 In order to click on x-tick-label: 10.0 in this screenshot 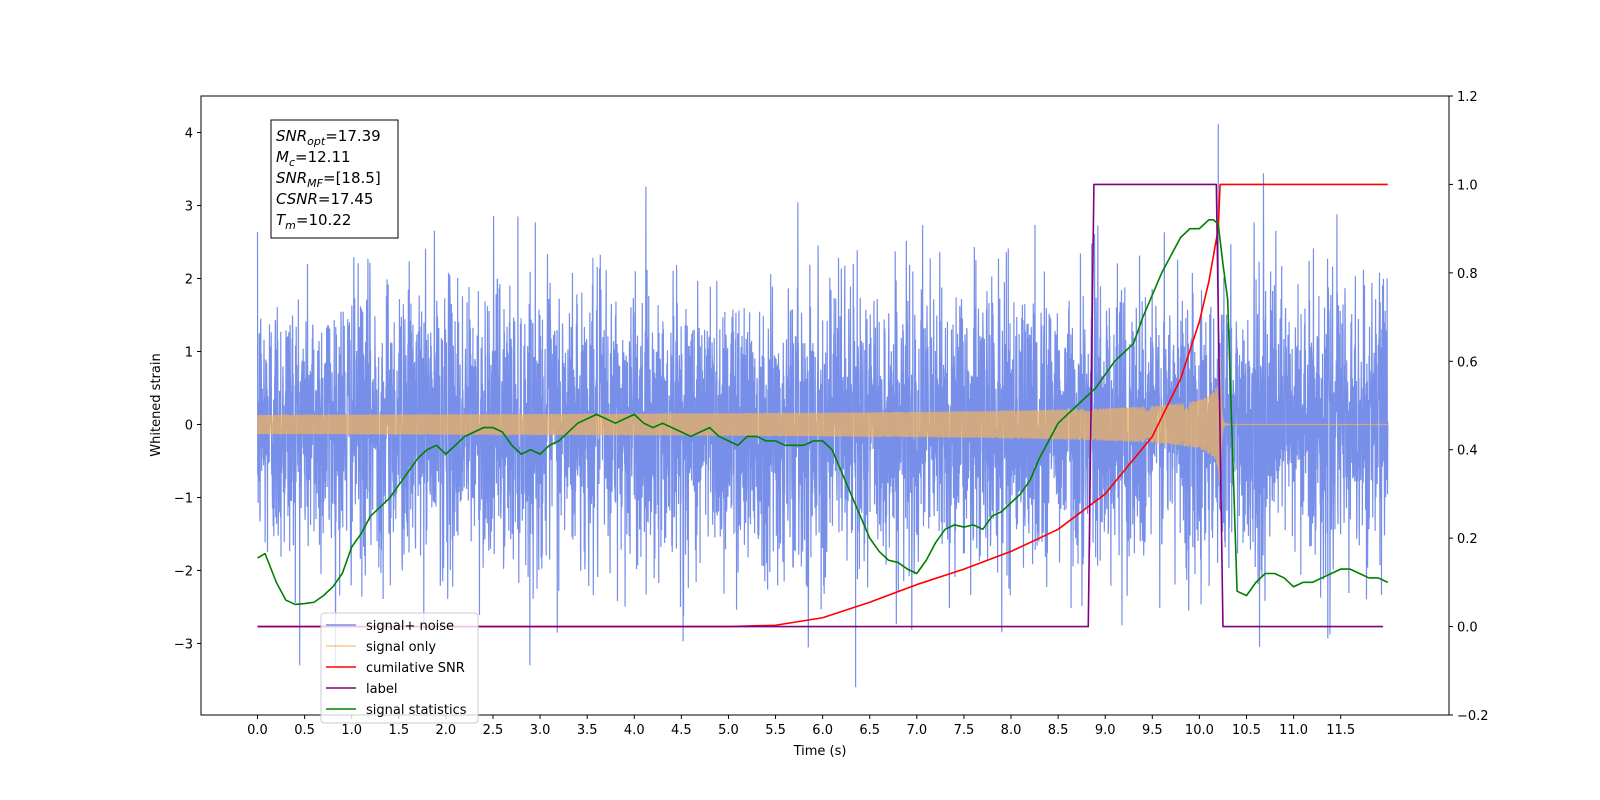, I will do `click(1199, 730)`.